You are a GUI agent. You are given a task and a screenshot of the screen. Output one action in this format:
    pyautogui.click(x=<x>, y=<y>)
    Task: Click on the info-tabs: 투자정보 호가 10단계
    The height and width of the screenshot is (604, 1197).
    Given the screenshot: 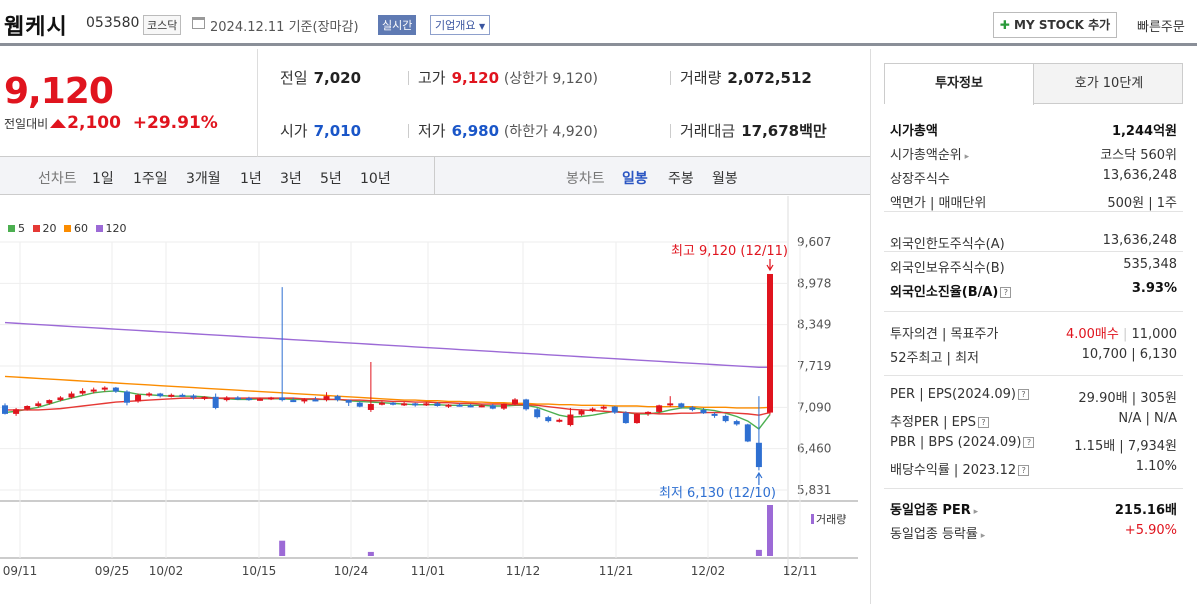 What is the action you would take?
    pyautogui.click(x=1033, y=84)
    